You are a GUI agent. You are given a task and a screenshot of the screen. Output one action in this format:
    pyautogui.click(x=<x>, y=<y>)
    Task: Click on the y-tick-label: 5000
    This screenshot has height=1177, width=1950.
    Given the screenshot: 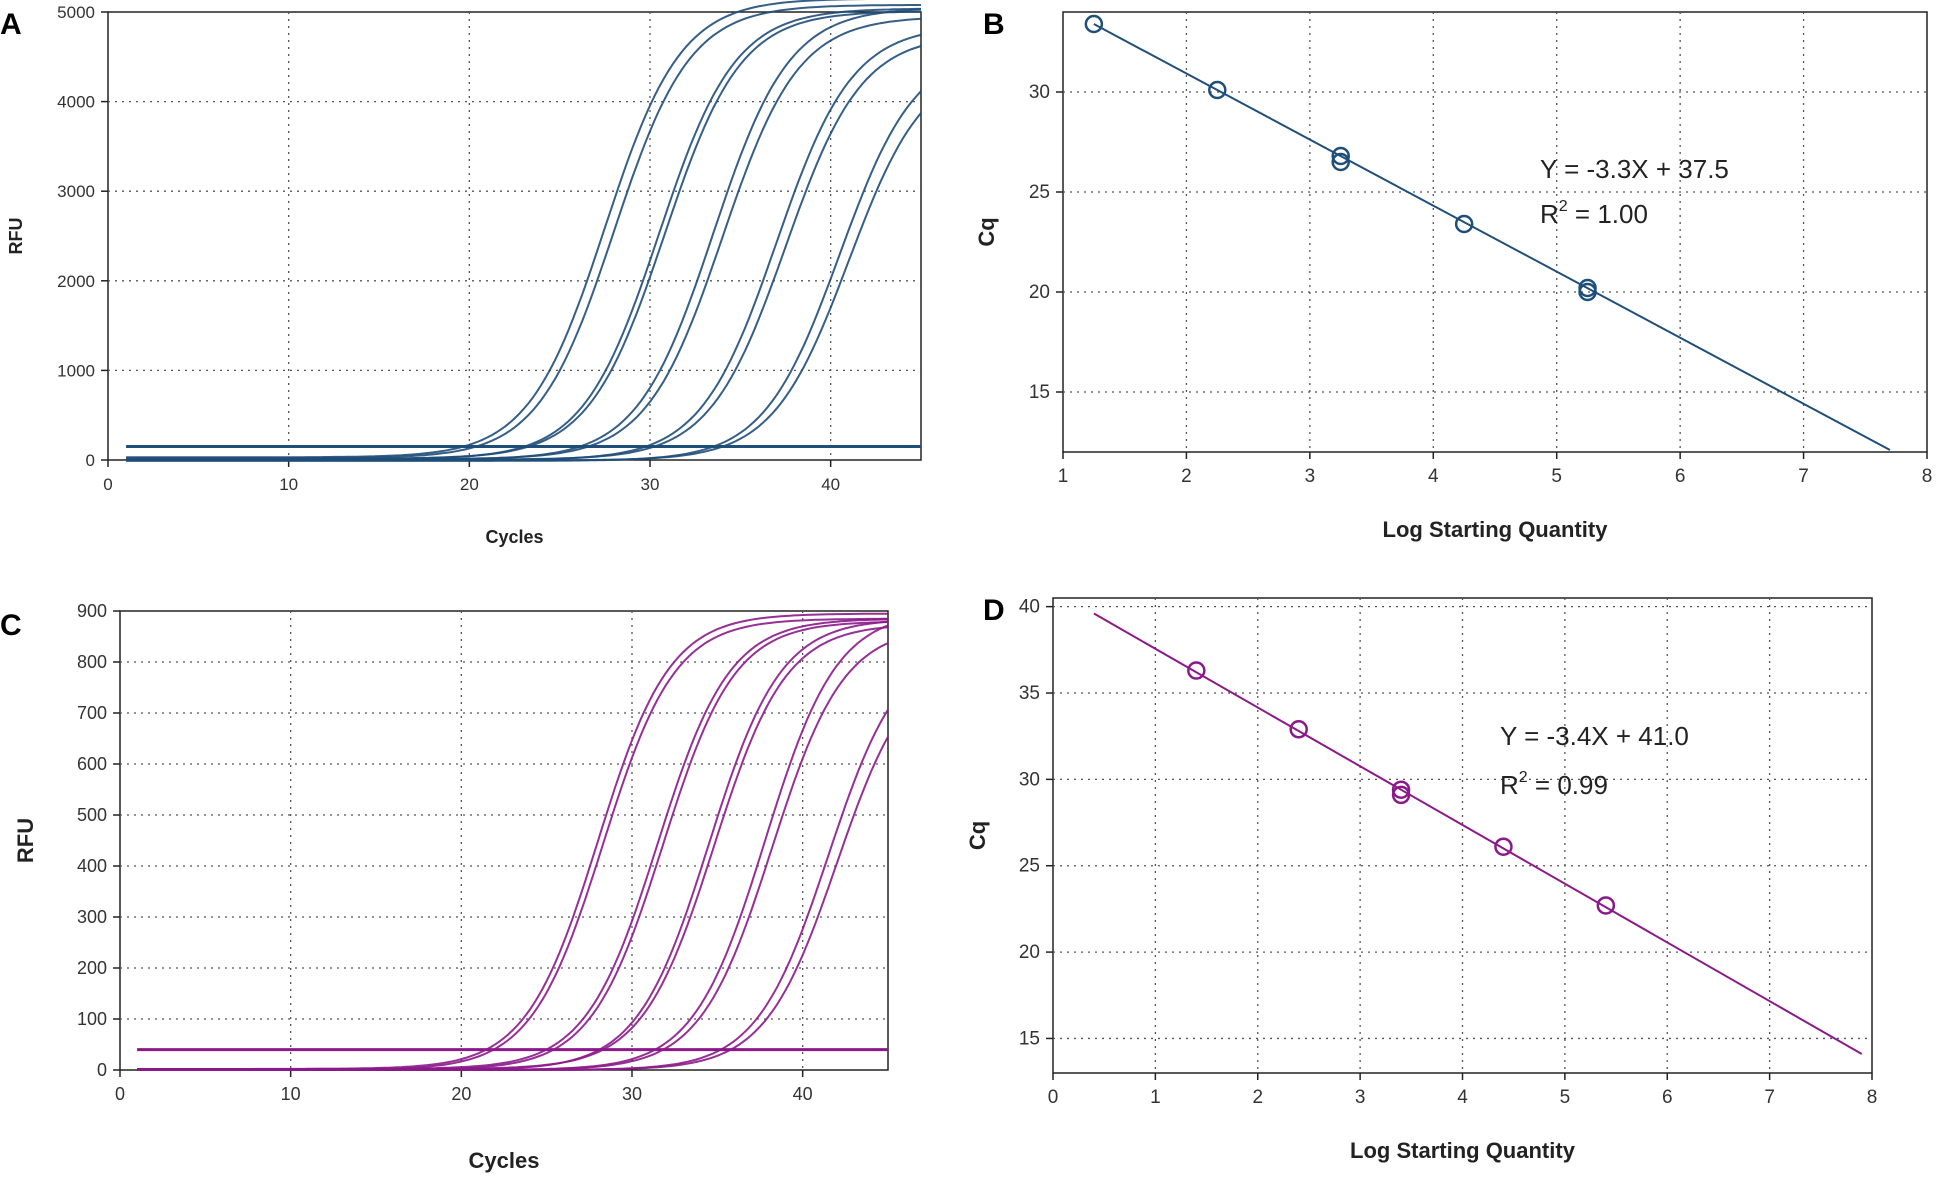 What is the action you would take?
    pyautogui.click(x=76, y=12)
    